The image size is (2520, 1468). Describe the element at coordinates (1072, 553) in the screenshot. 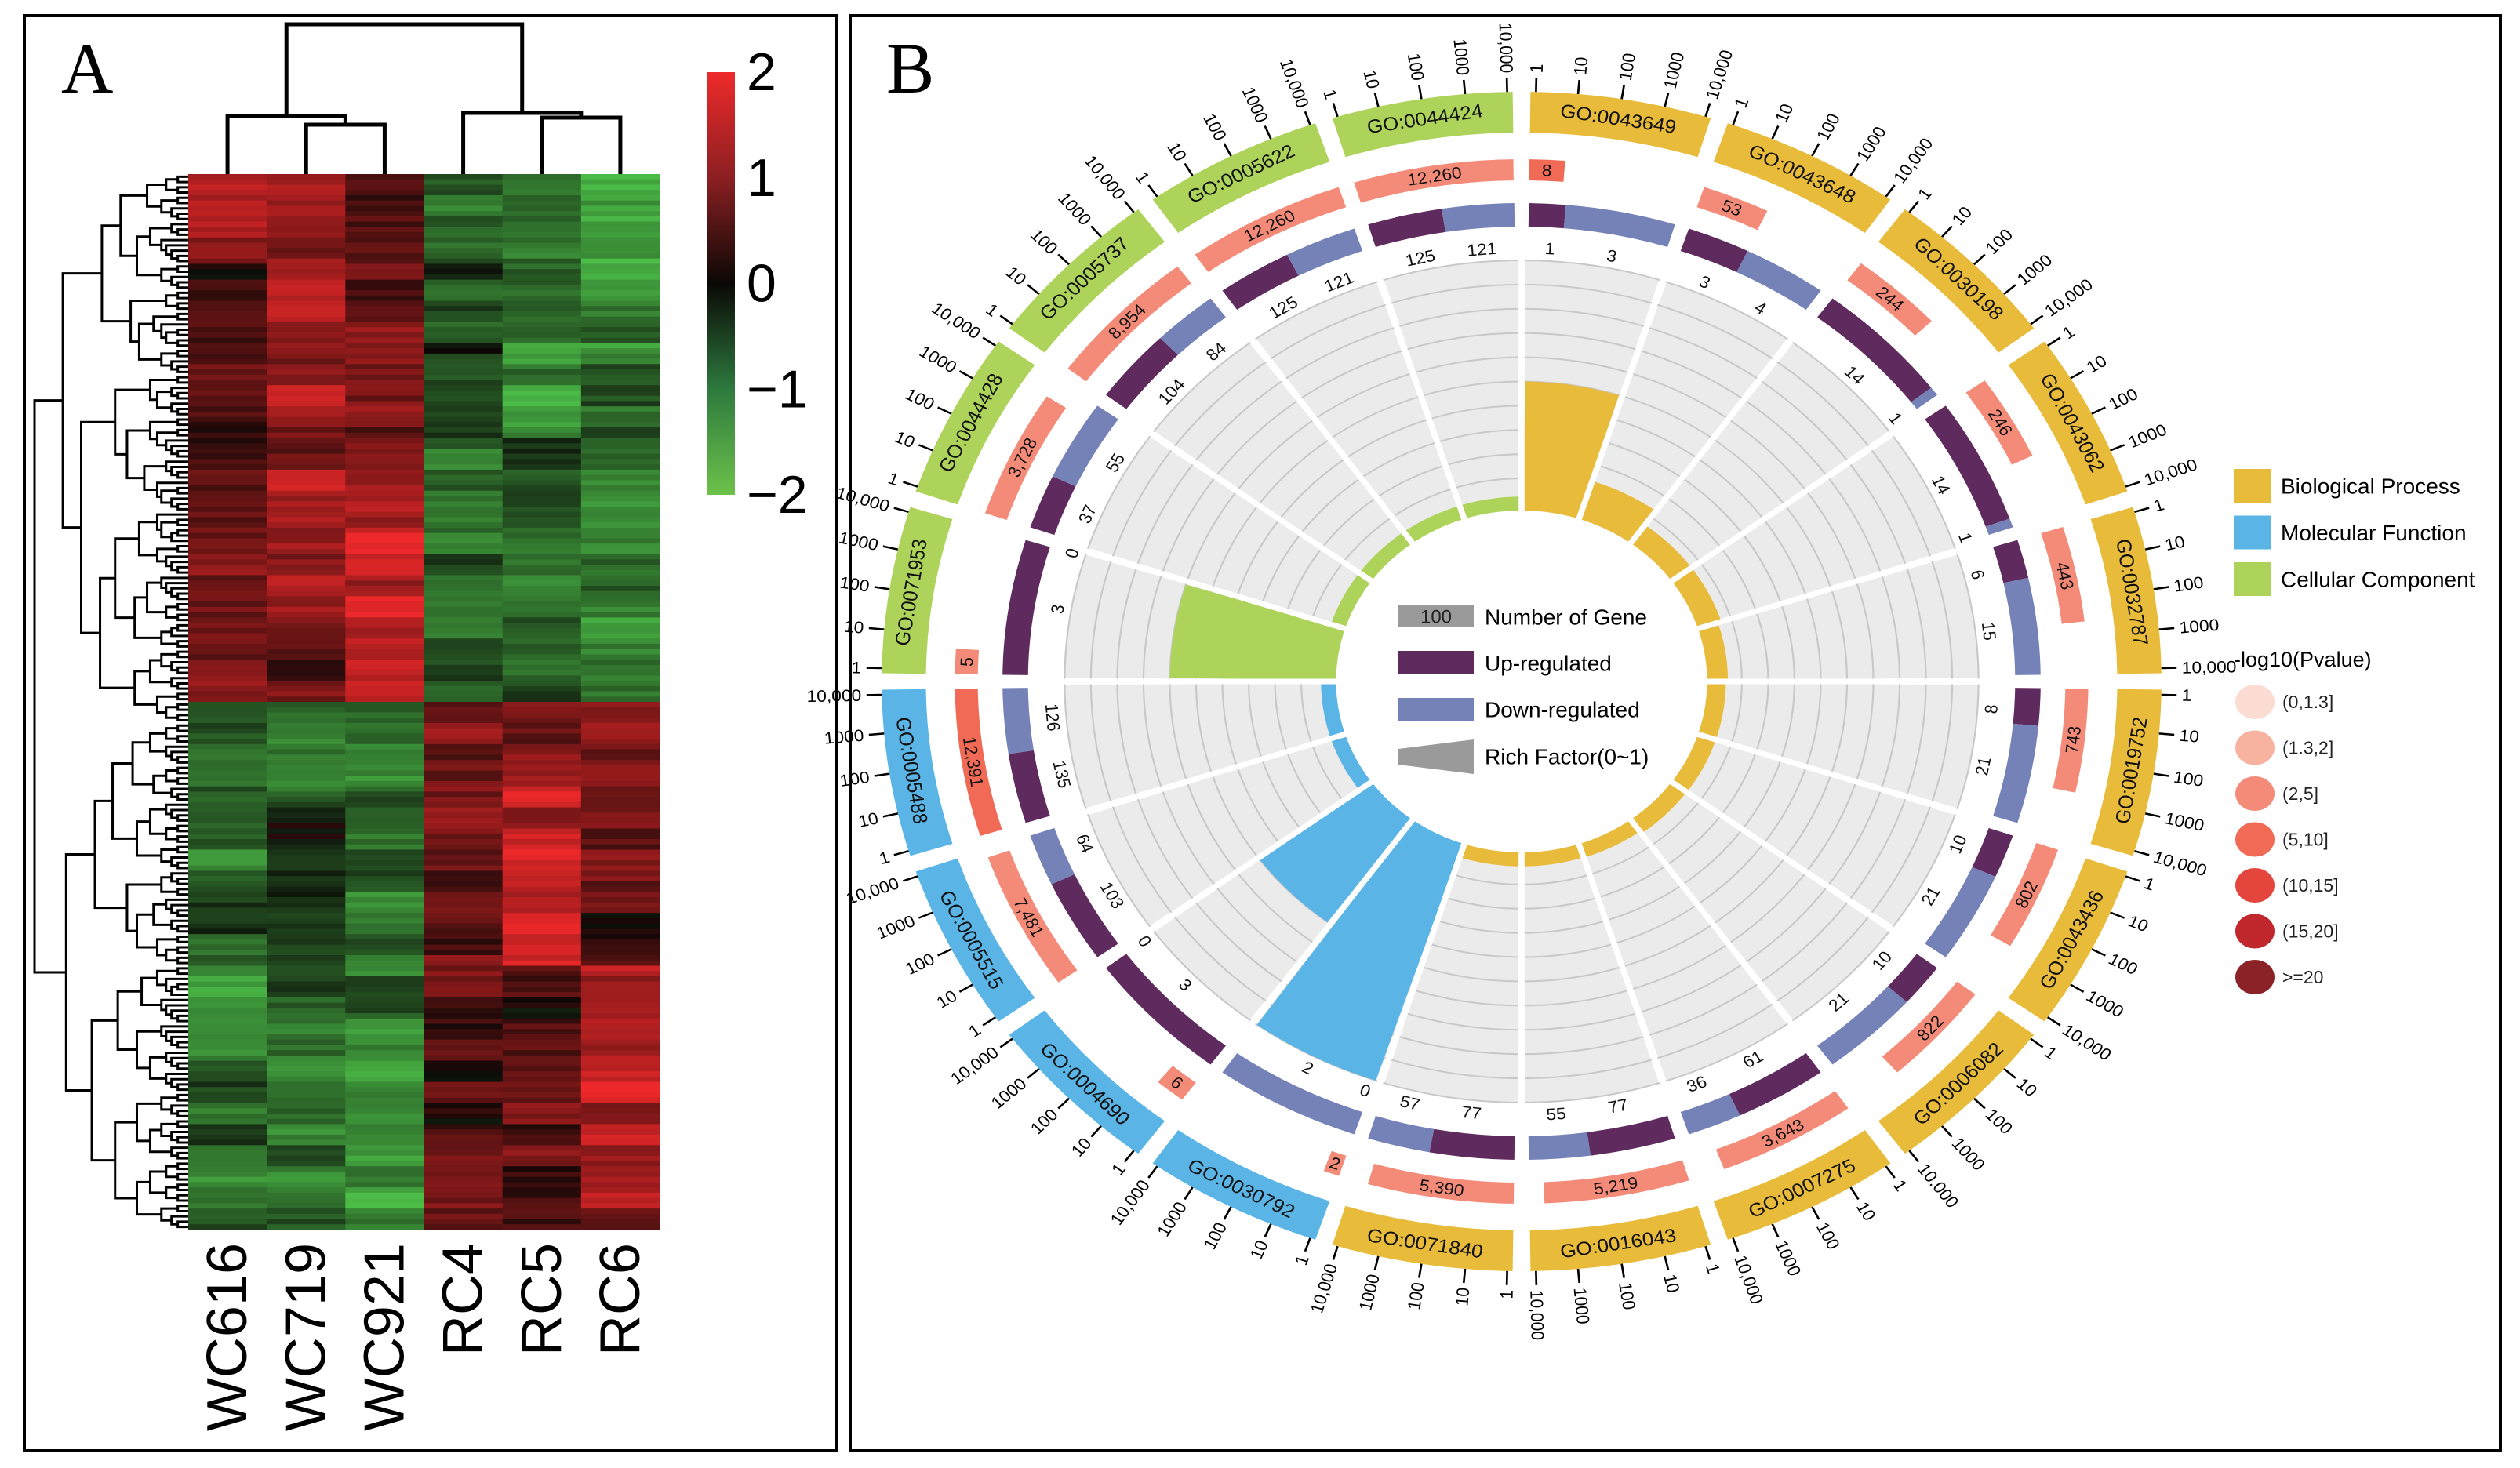

I see `down-regulated-count: 0` at that location.